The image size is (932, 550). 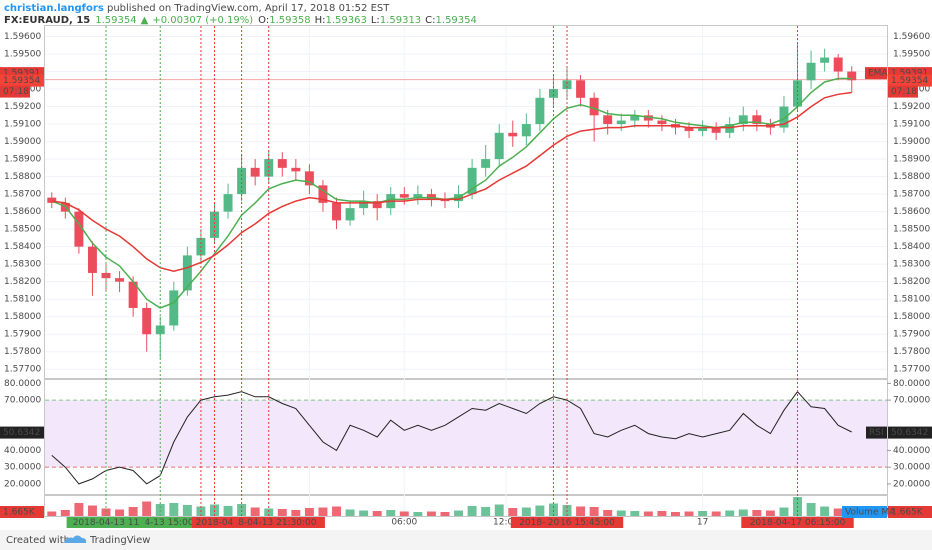 I want to click on signal-label-box, so click(x=567, y=522).